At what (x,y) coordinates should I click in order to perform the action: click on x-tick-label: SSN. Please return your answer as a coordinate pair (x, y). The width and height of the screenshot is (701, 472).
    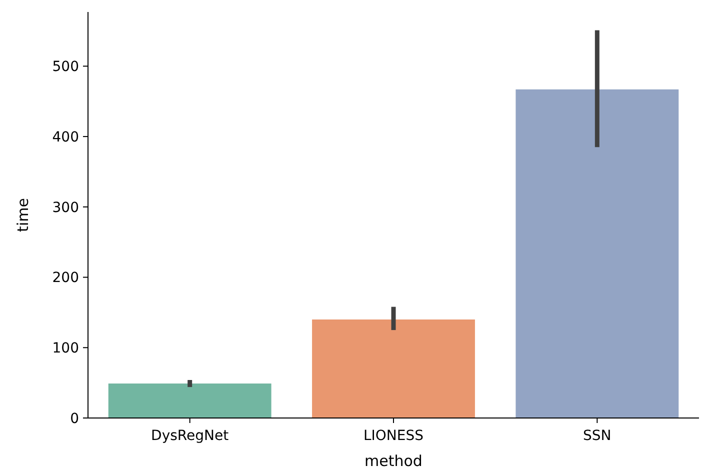
    Looking at the image, I should click on (597, 436).